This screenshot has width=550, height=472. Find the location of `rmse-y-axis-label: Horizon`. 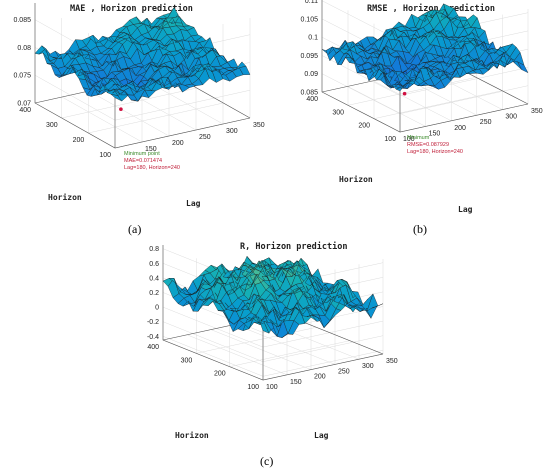

rmse-y-axis-label: Horizon is located at coordinates (356, 179).